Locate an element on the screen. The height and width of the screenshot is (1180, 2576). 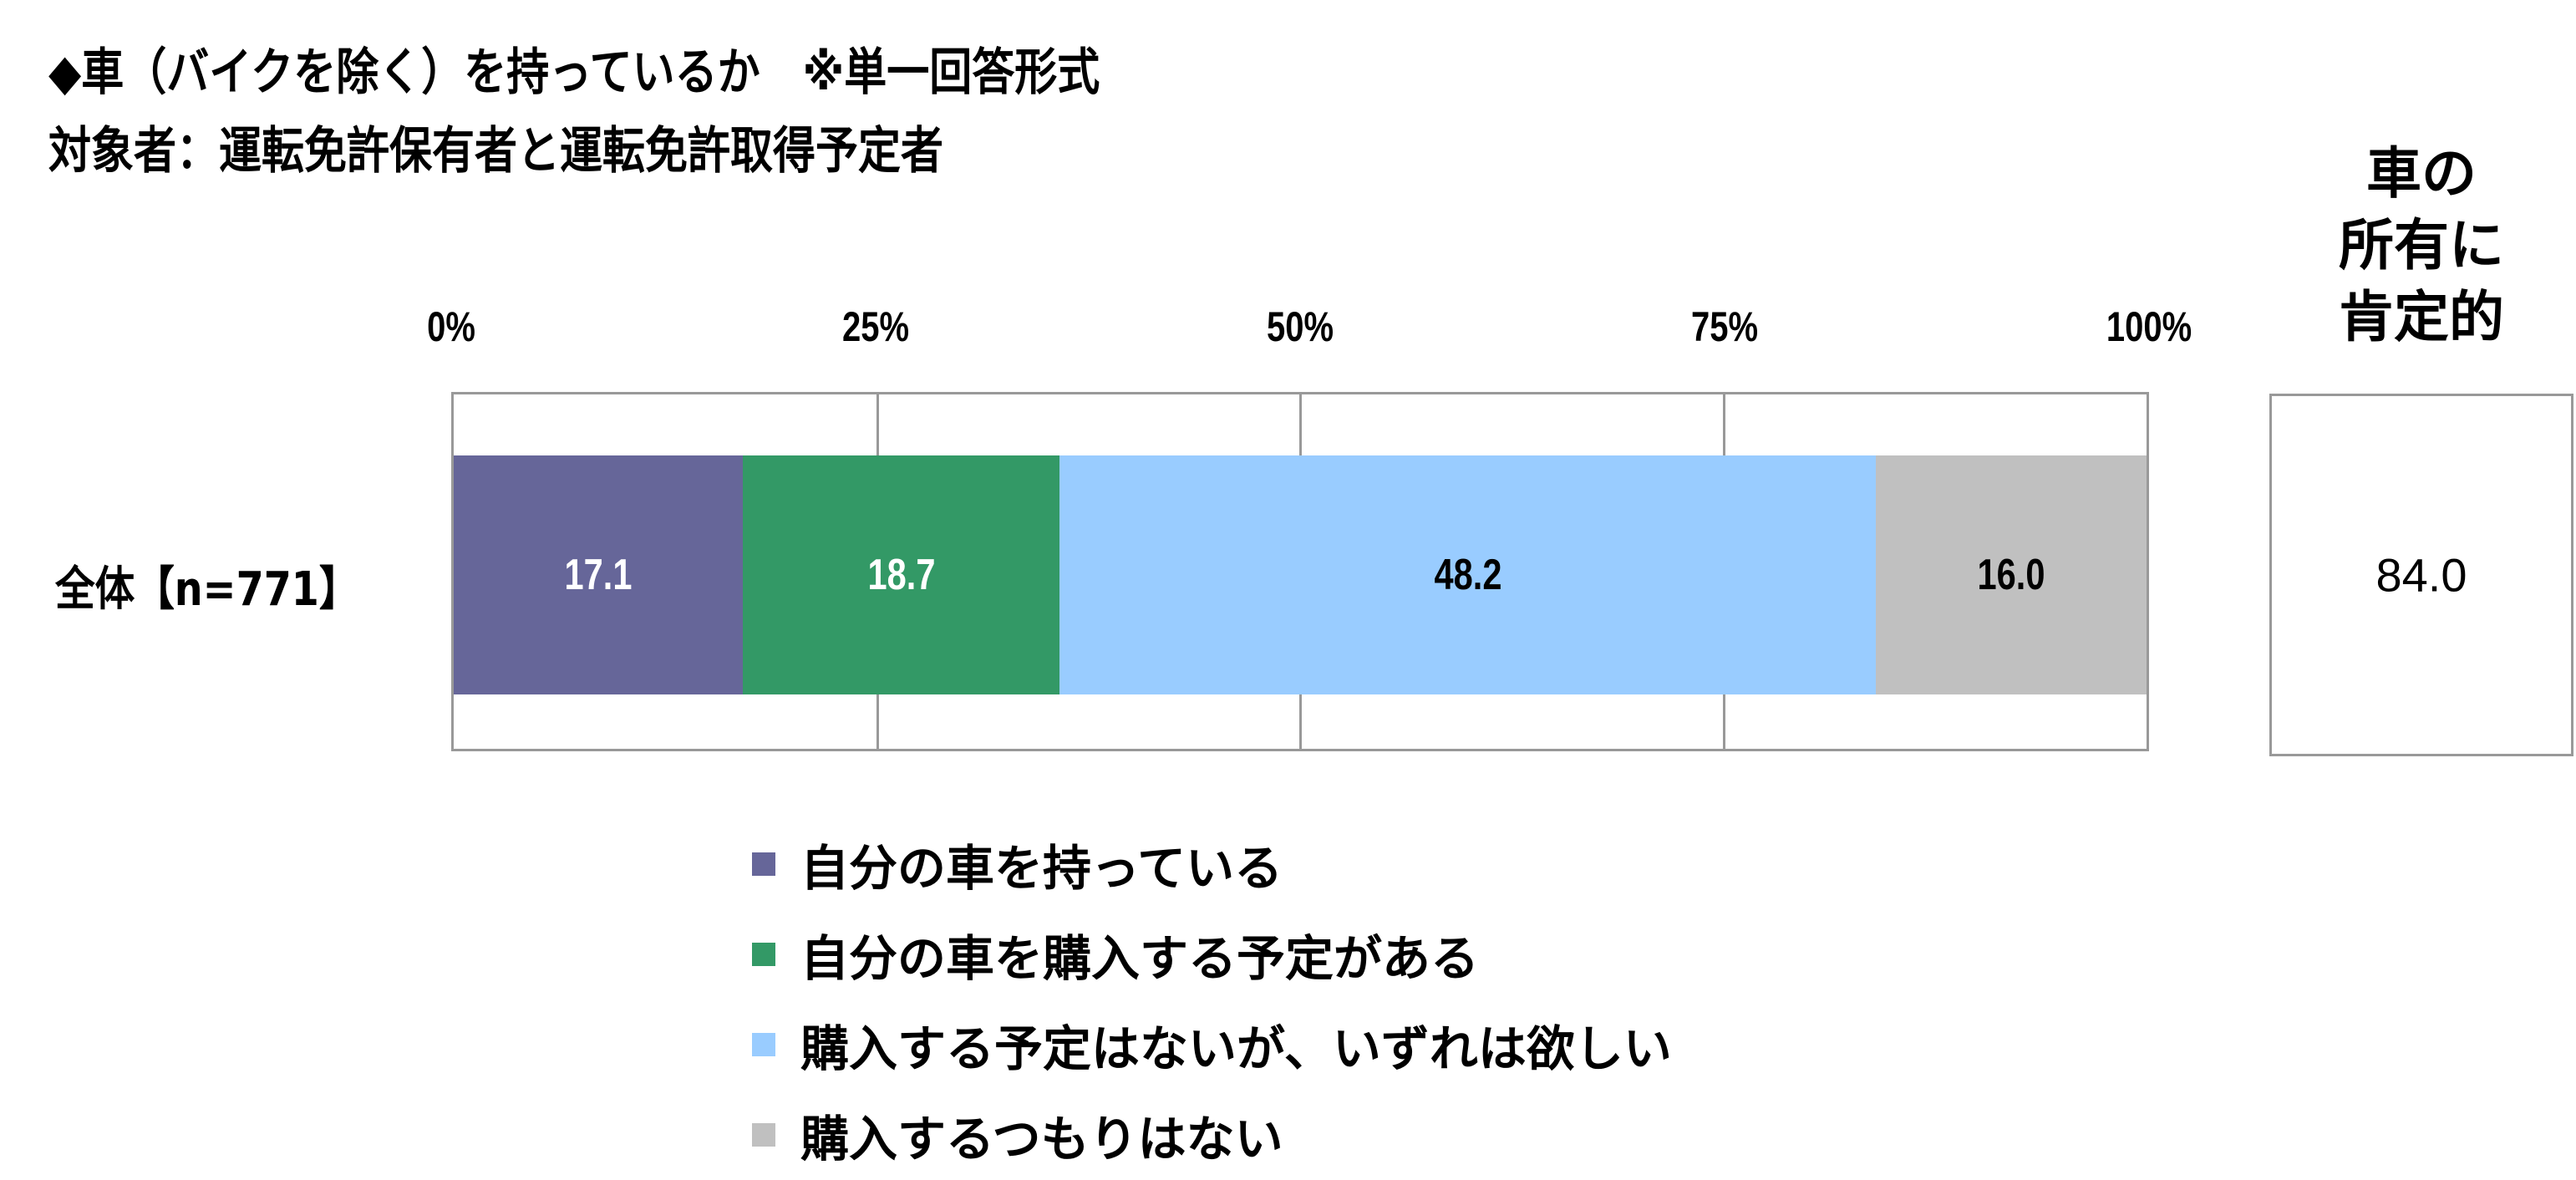
bar-segment: 17.1 is located at coordinates (599, 574).